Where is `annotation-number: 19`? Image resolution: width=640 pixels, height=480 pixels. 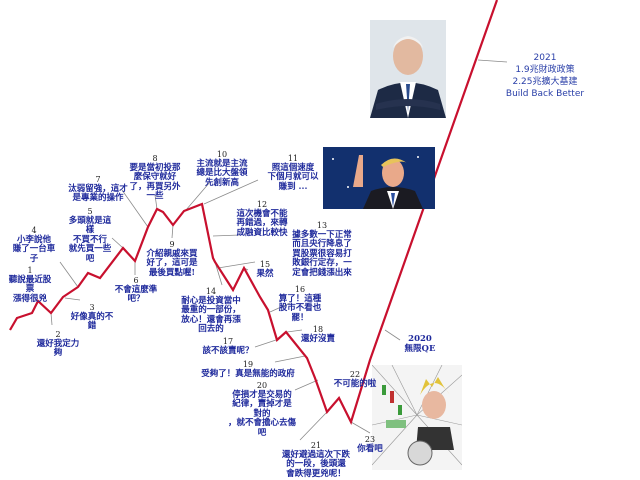 annotation-number: 19 is located at coordinates (248, 364).